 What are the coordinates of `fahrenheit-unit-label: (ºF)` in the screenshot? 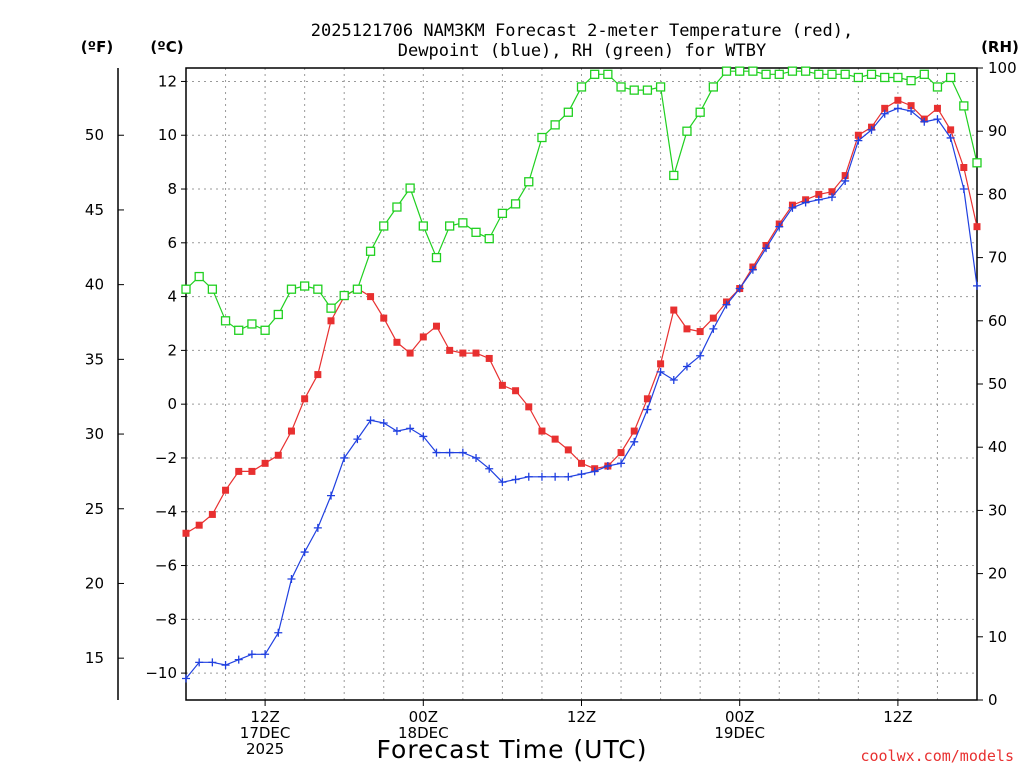 It's located at (97, 47).